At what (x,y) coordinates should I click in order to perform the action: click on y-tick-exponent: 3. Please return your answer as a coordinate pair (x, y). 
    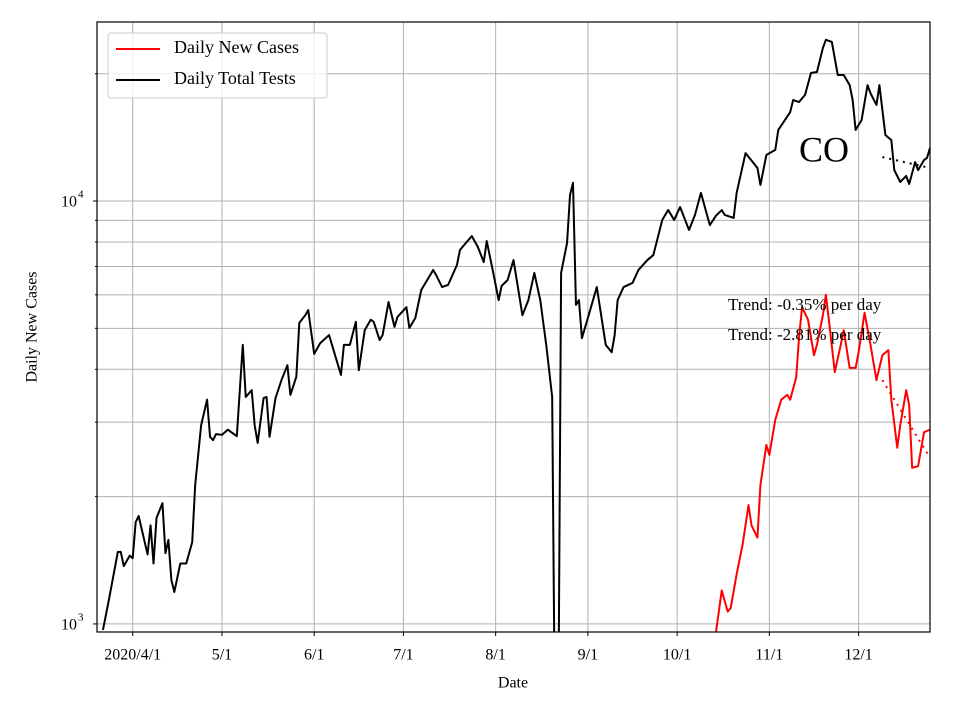
    Looking at the image, I should click on (81, 617).